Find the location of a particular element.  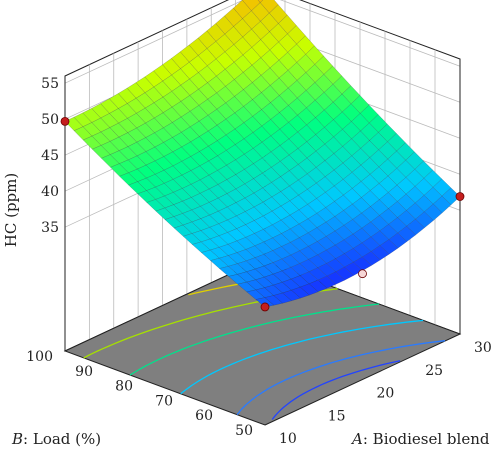

grid-line is located at coordinates (262, 42).